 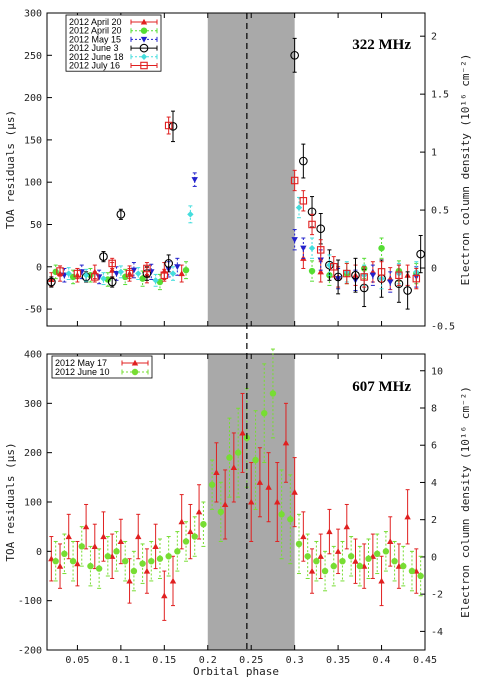 I want to click on y2-axis-label: Electron column density (10¹⁶ cm⁻²), so click(x=465, y=502).